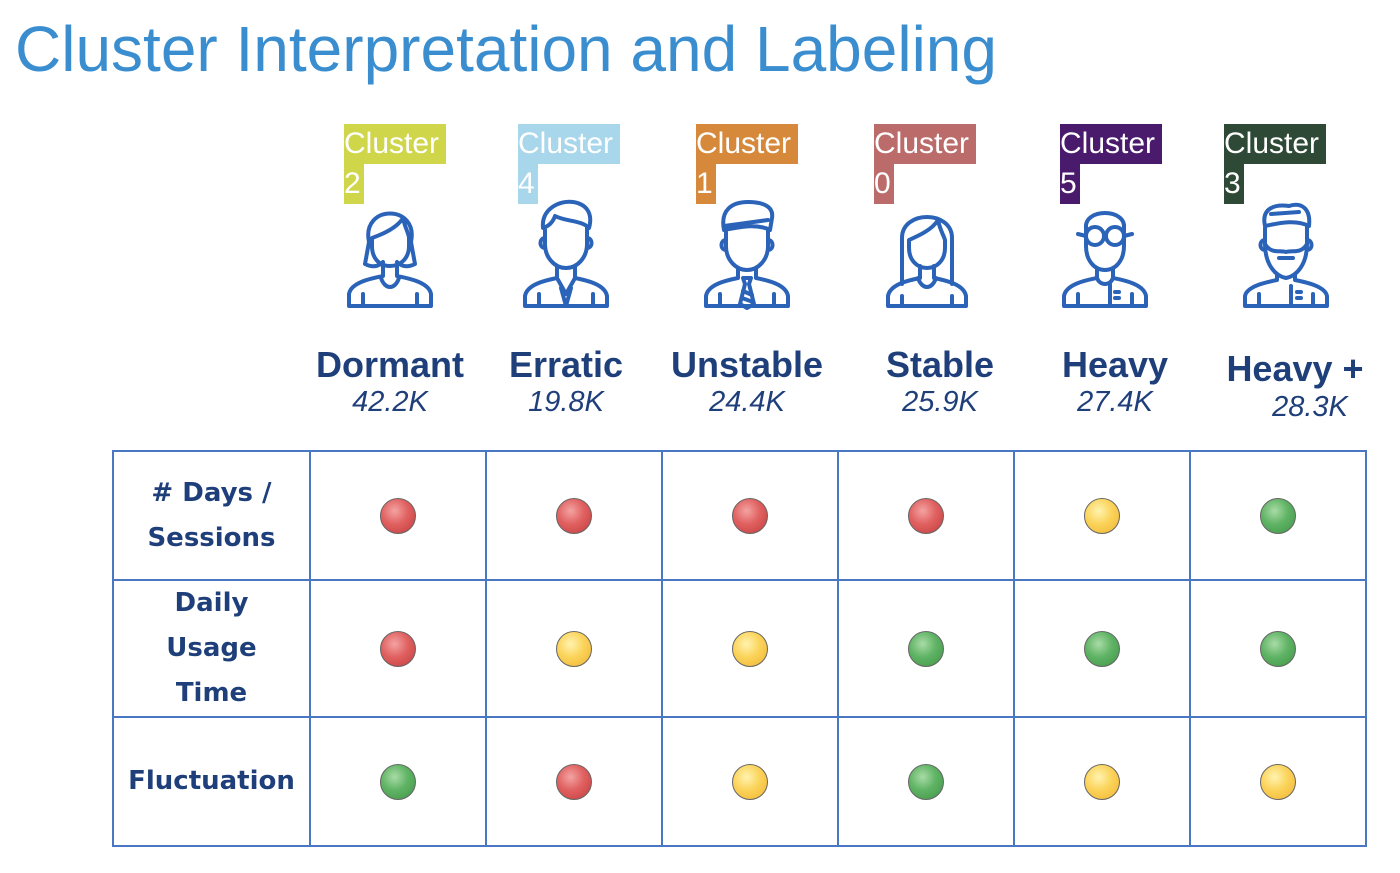 The image size is (1400, 873). What do you see at coordinates (1105, 254) in the screenshot?
I see `man-glasses-icon` at bounding box center [1105, 254].